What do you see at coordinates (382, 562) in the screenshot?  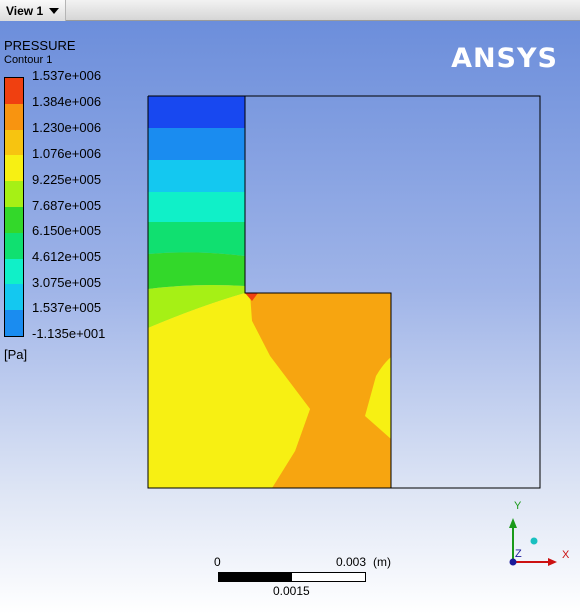 I see `scale-unit-label: (m)` at bounding box center [382, 562].